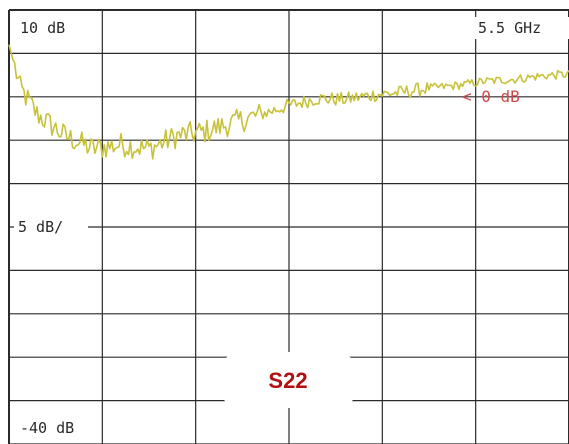 This screenshot has height=444, width=569. What do you see at coordinates (40, 227) in the screenshot?
I see `scale-label: 5 dB/` at bounding box center [40, 227].